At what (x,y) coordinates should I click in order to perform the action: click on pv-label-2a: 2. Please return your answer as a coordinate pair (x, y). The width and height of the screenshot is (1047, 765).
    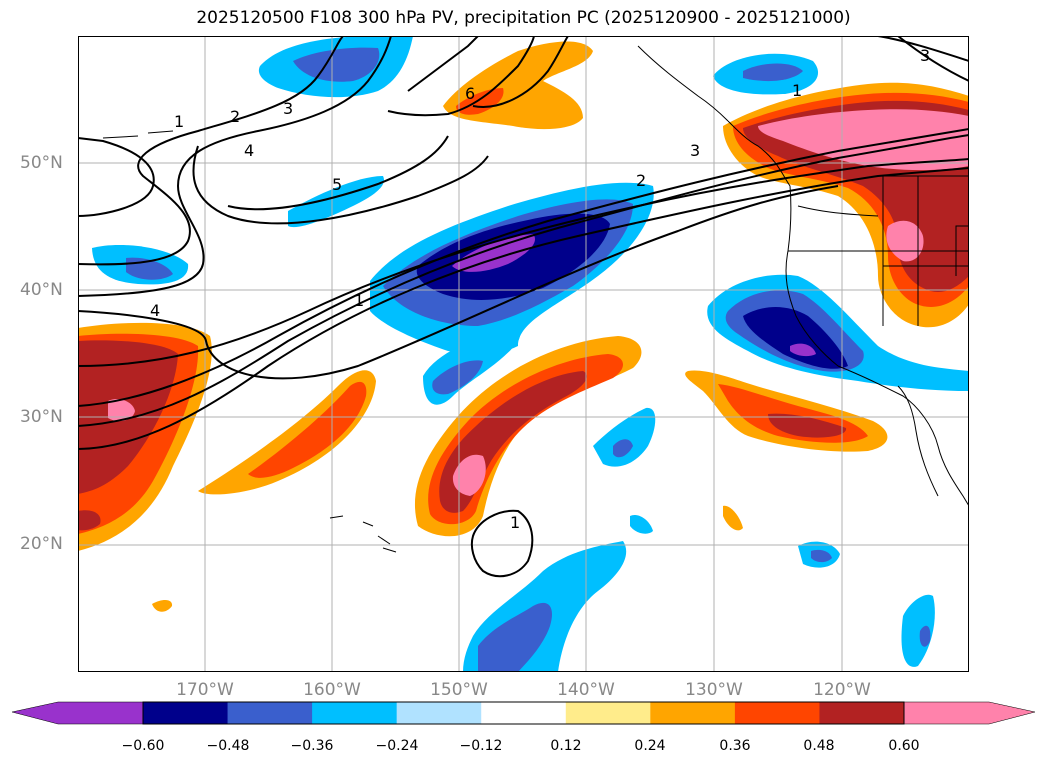
    Looking at the image, I should click on (235, 116).